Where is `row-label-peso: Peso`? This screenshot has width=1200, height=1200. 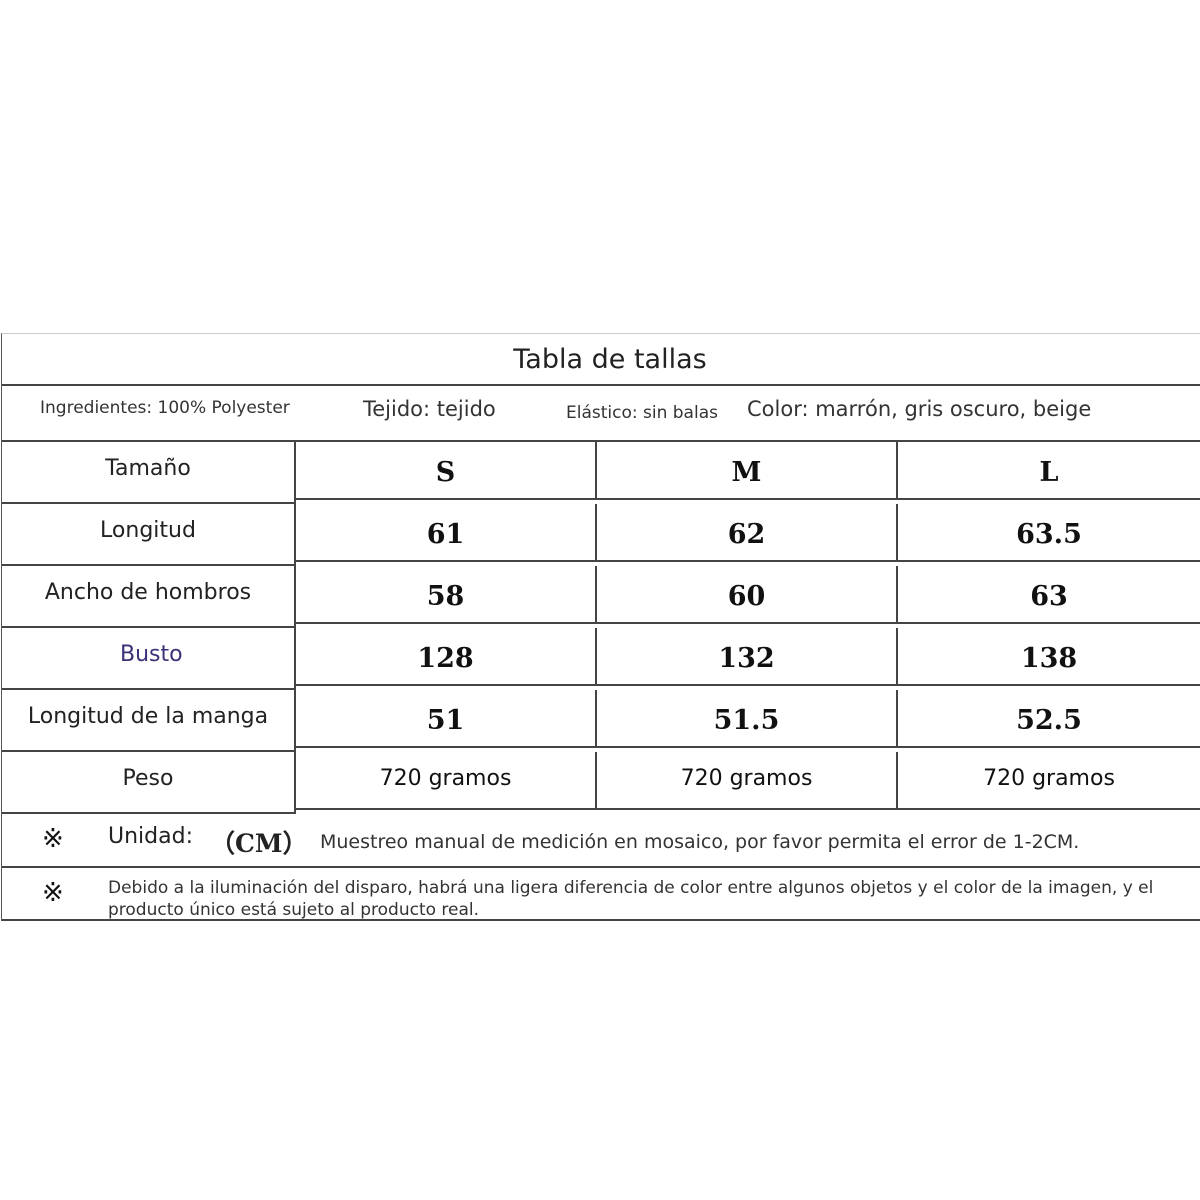 row-label-peso: Peso is located at coordinates (149, 783).